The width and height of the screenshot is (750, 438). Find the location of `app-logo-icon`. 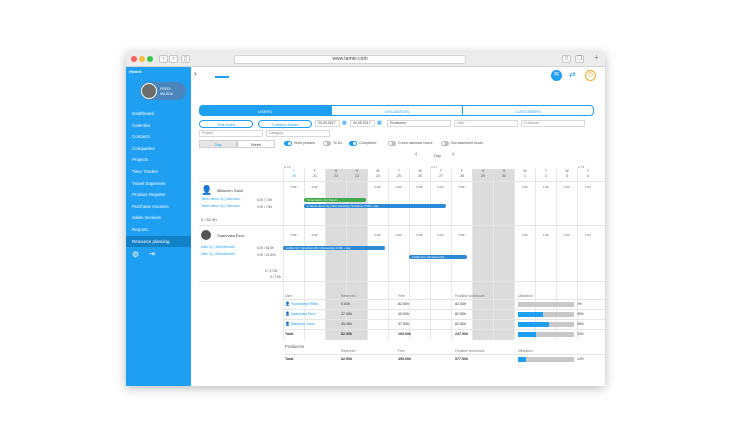

app-logo-icon is located at coordinates (222, 74).